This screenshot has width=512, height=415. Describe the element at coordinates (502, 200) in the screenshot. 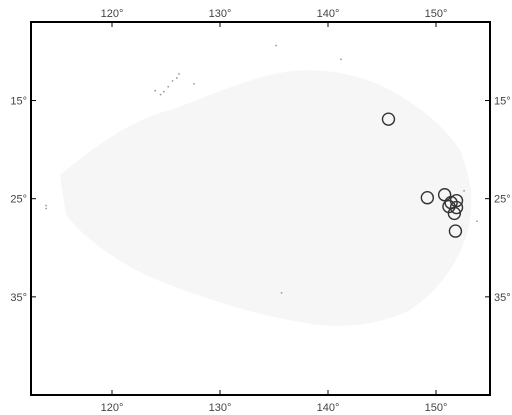

I see `lat-label-right: 25°` at that location.